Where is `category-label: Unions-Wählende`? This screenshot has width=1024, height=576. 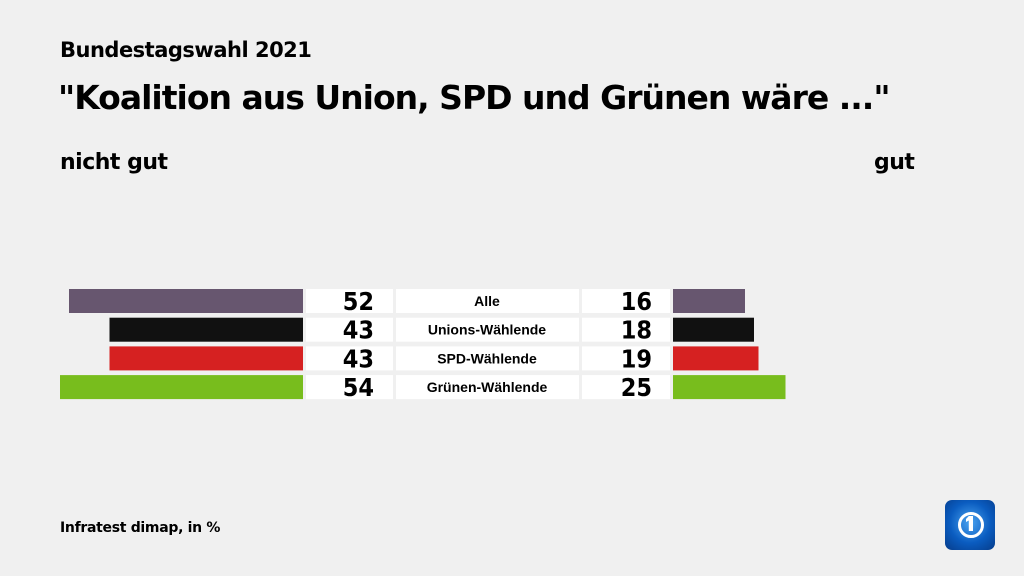 category-label: Unions-Wählende is located at coordinates (487, 330).